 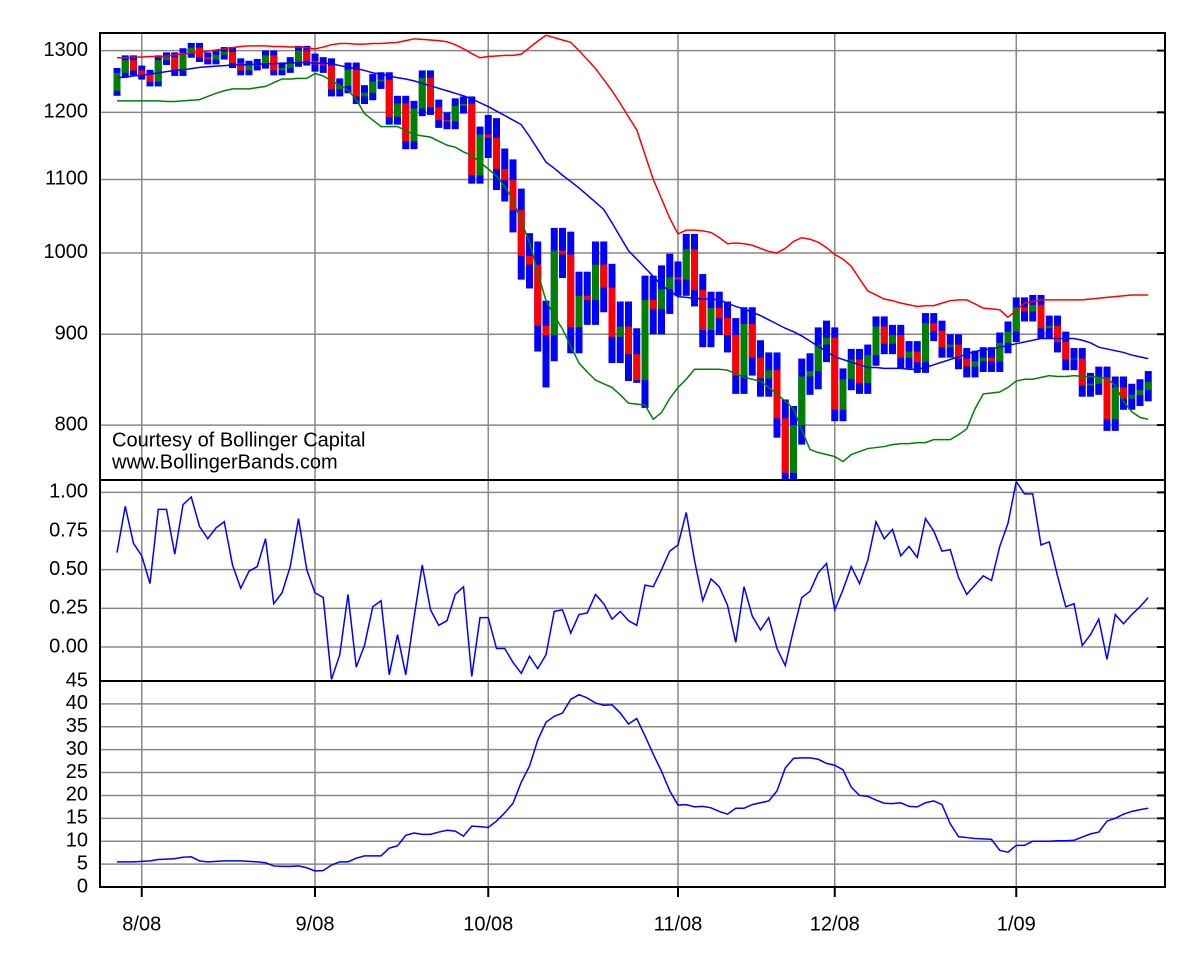 I want to click on y-tick-label: 0.75, so click(x=68, y=530).